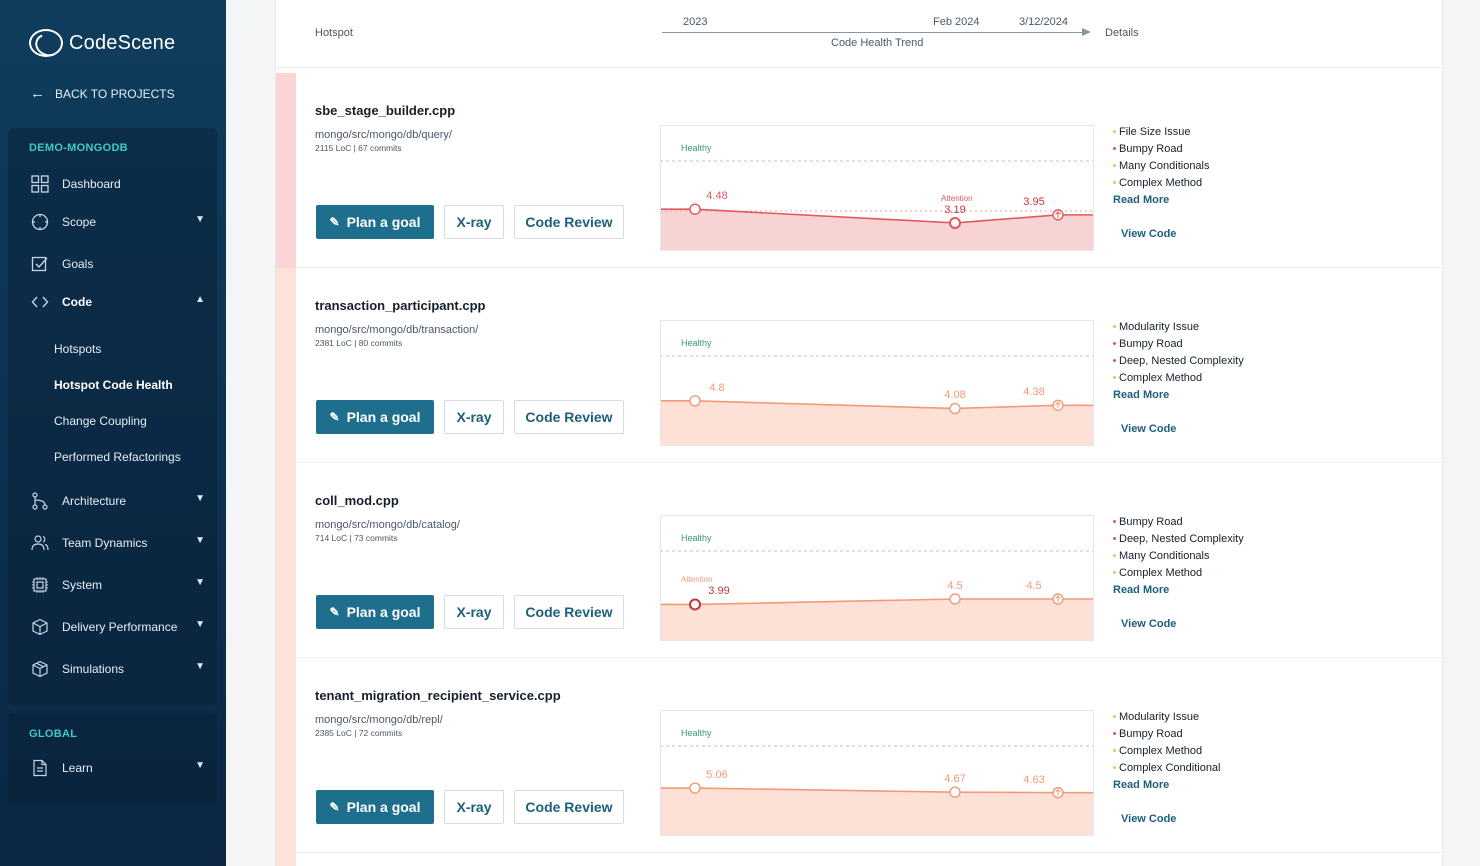  Describe the element at coordinates (1034, 779) in the screenshot. I see `trend-value-label: 4.63` at that location.